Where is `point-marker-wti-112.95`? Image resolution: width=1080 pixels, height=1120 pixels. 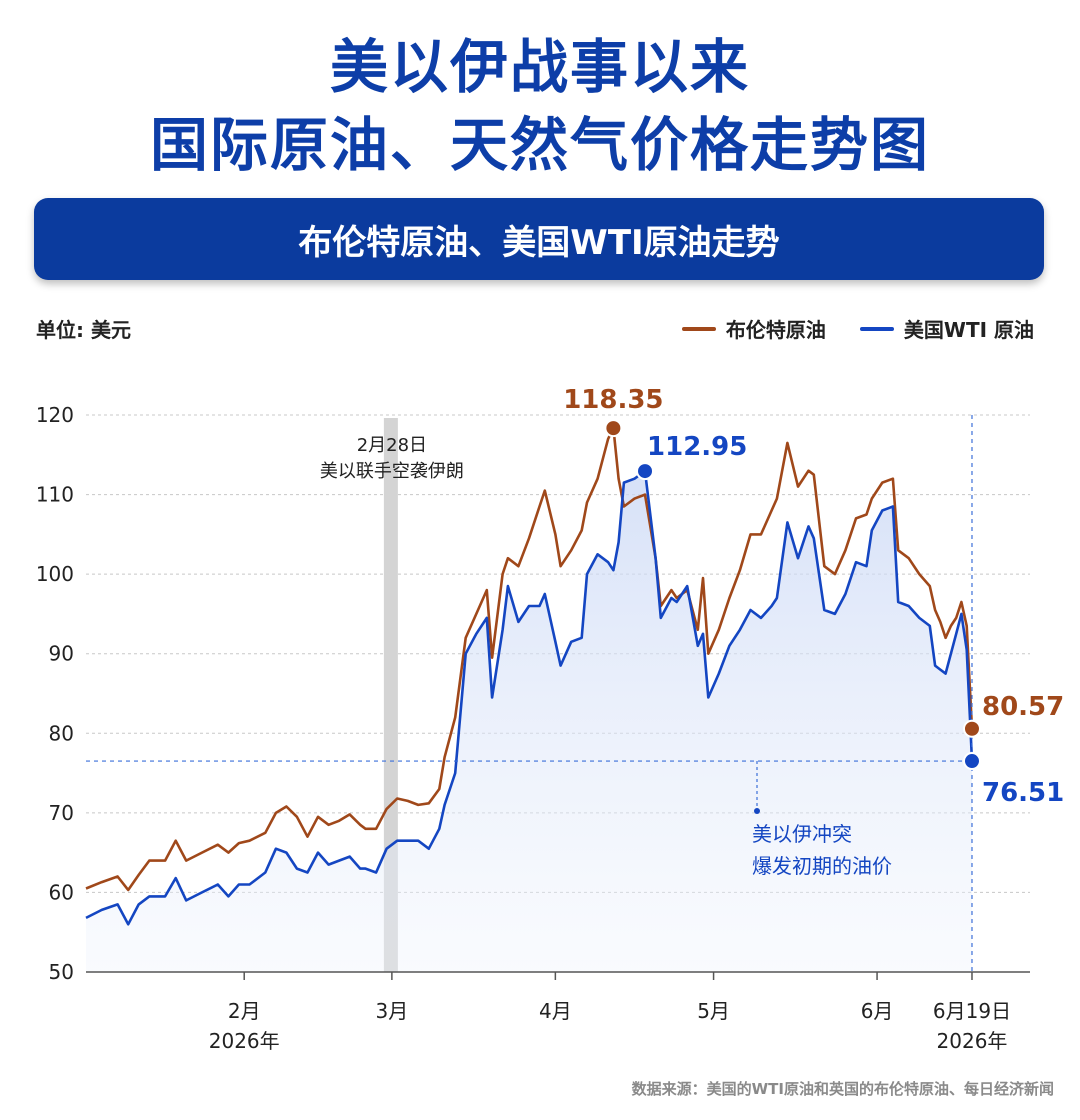
point-marker-wti-112.95 is located at coordinates (645, 471).